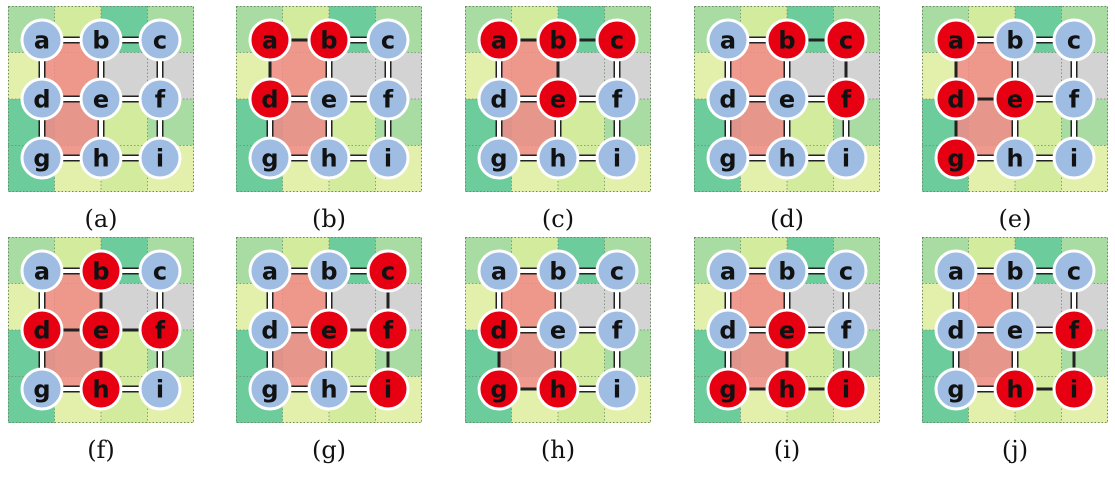 The image size is (1115, 494). Describe the element at coordinates (1015, 219) in the screenshot. I see `panel-caption: (e)` at that location.